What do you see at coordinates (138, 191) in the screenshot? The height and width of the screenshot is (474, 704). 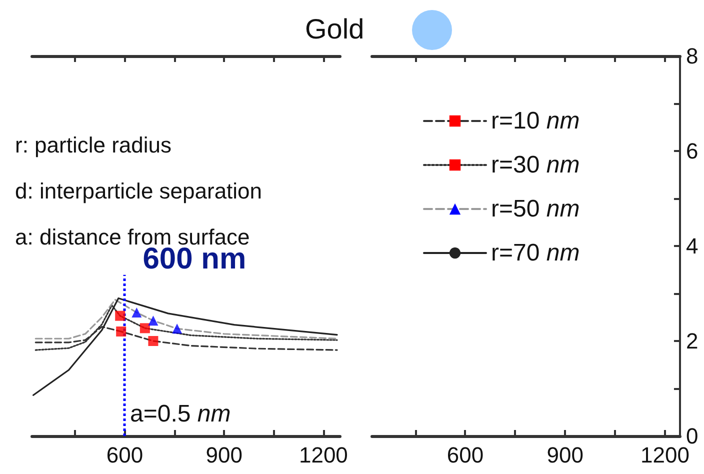 I see `annotation: d: interparticle separation` at bounding box center [138, 191].